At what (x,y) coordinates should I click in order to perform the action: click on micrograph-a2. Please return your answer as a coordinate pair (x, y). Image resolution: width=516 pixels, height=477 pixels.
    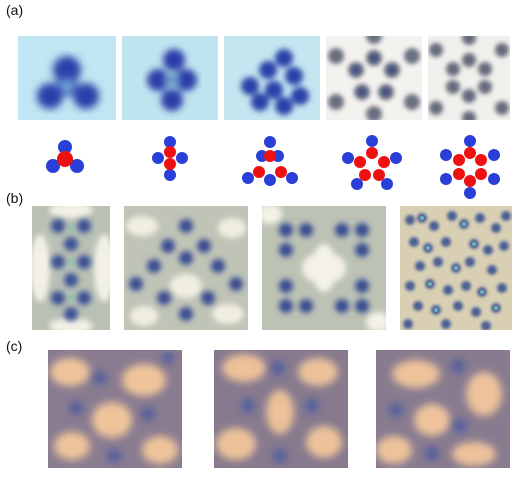
    Looking at the image, I should click on (170, 78).